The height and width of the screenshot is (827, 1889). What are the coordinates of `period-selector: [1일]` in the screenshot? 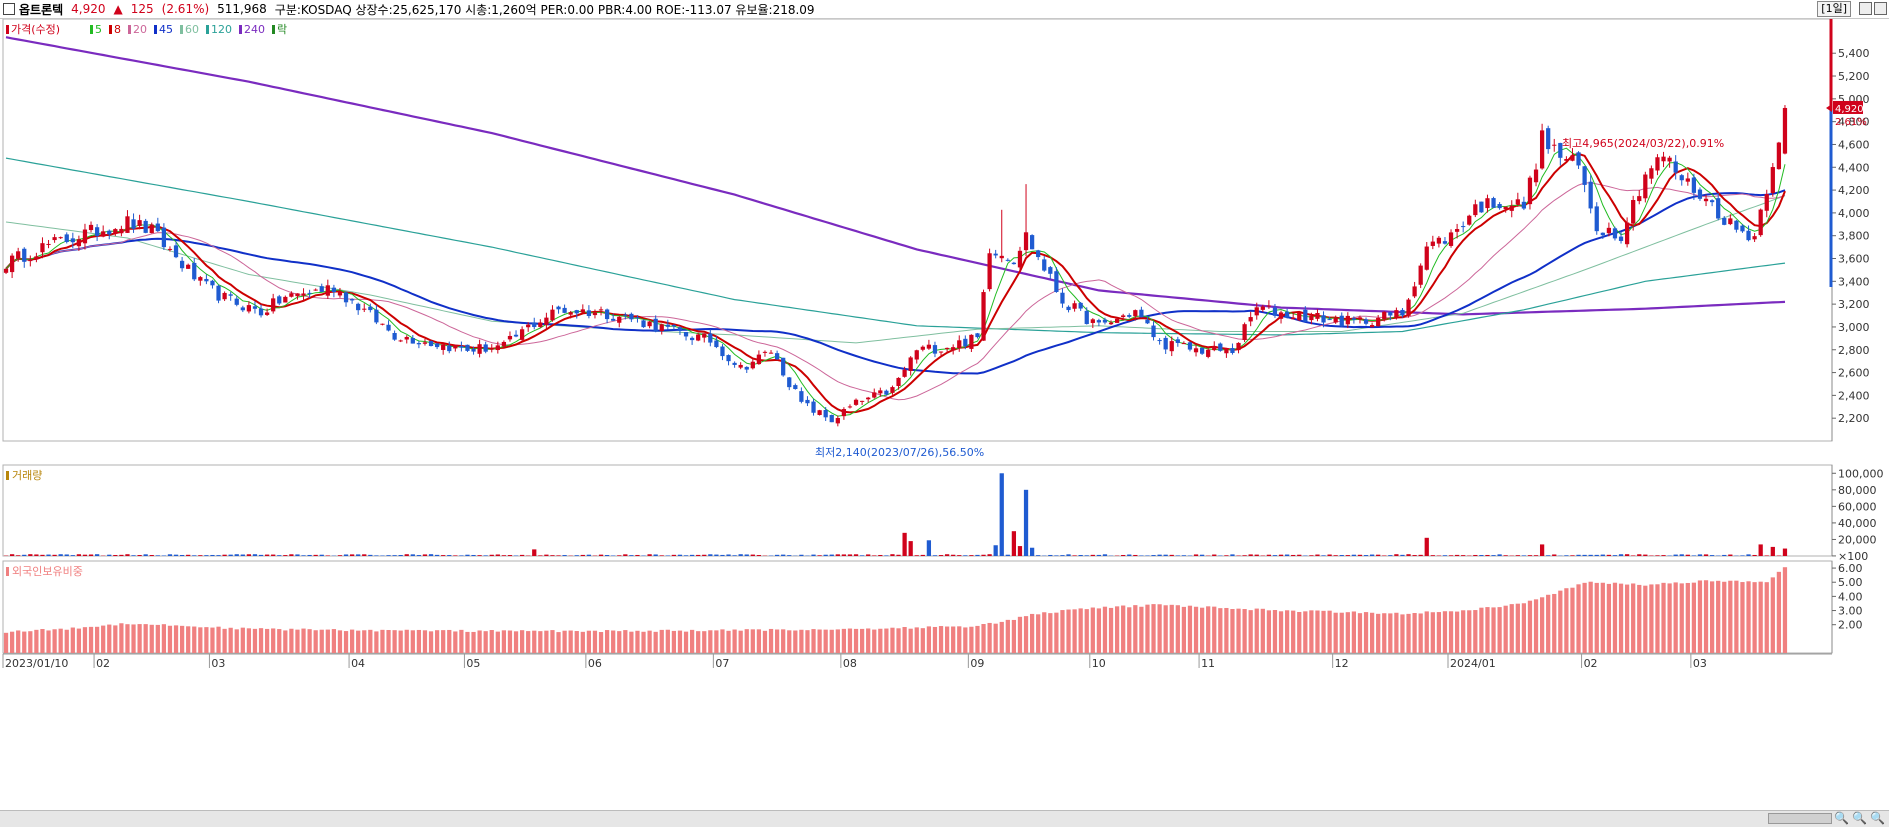 It's located at (1834, 9).